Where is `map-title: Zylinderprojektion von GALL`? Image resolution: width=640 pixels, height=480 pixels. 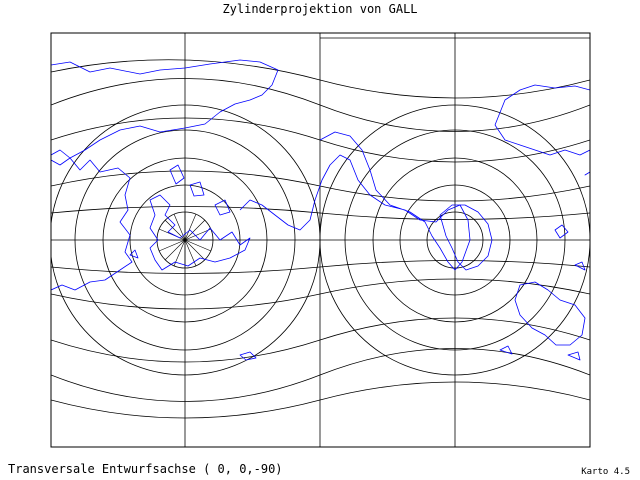 map-title: Zylinderprojektion von GALL is located at coordinates (320, 9).